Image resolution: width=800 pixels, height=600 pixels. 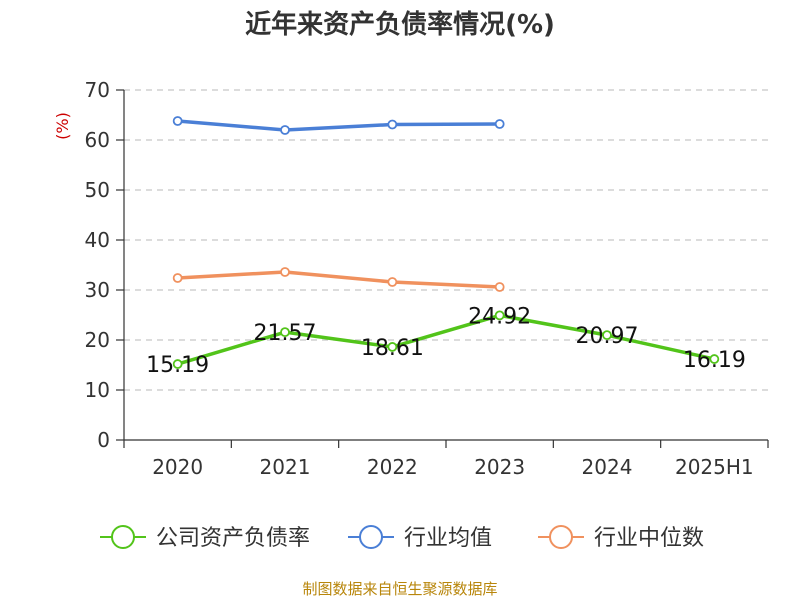 I want to click on data-label: 18.61, so click(x=392, y=348).